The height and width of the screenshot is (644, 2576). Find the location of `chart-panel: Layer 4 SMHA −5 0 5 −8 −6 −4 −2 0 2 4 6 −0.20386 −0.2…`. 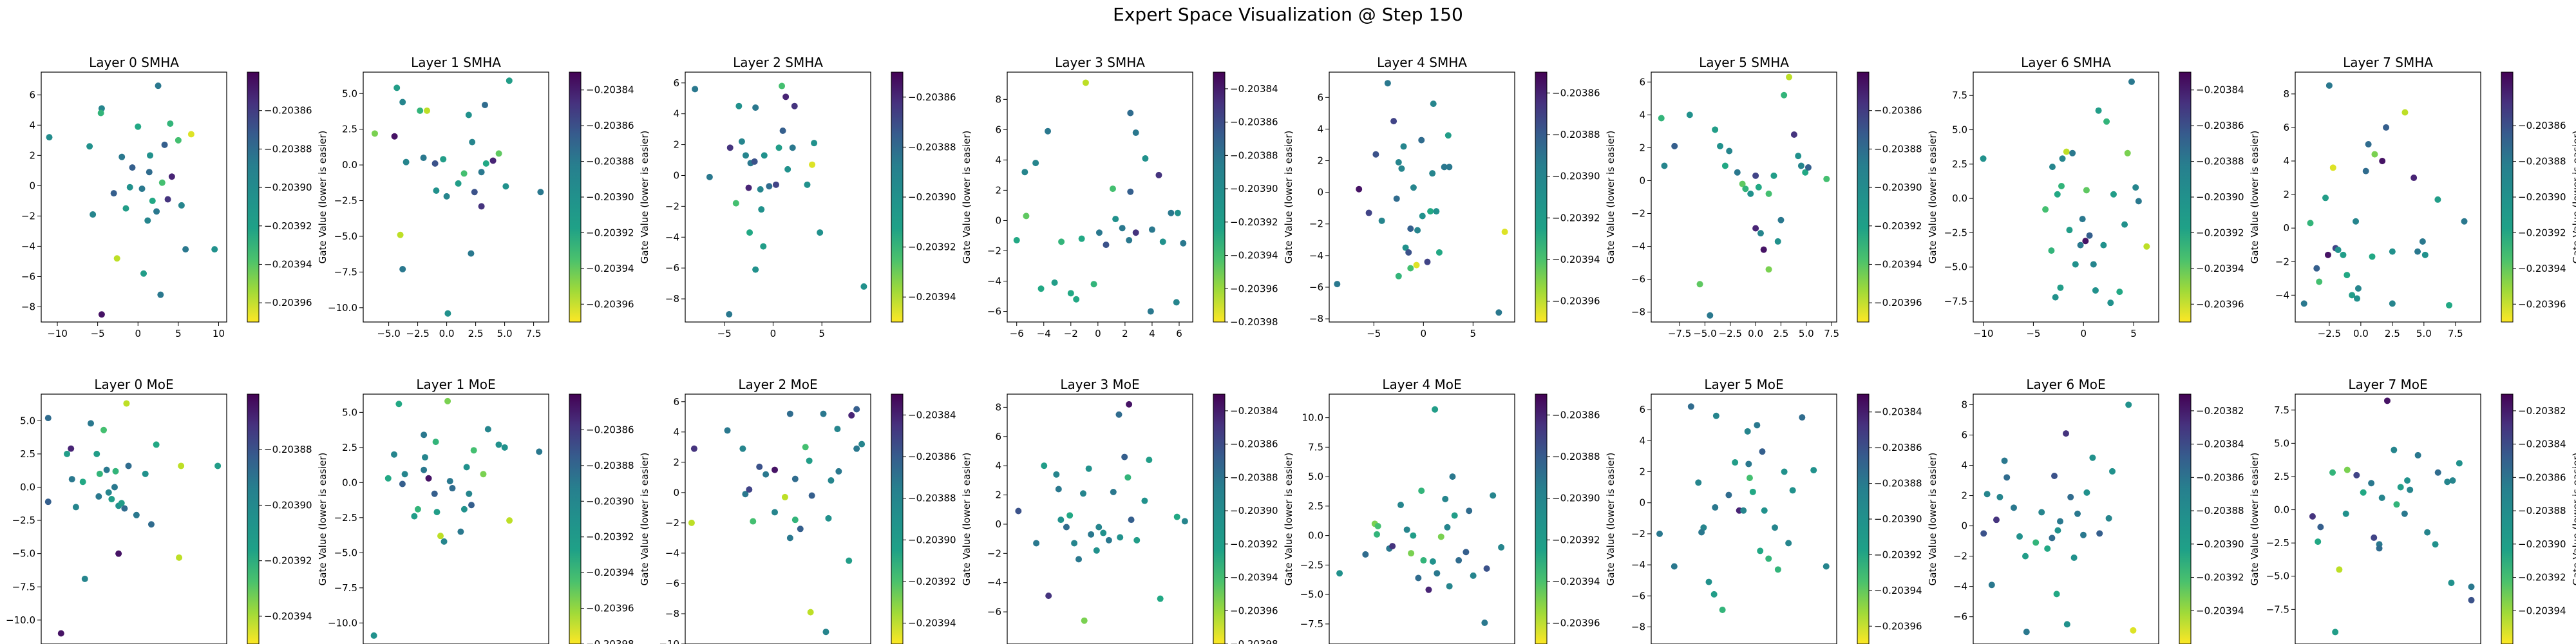

chart-panel: Layer 4 SMHA −5 0 5 −8 −6 −4 −2 0 2 4 6 −0.20386 −0.2… is located at coordinates (1463, 197).